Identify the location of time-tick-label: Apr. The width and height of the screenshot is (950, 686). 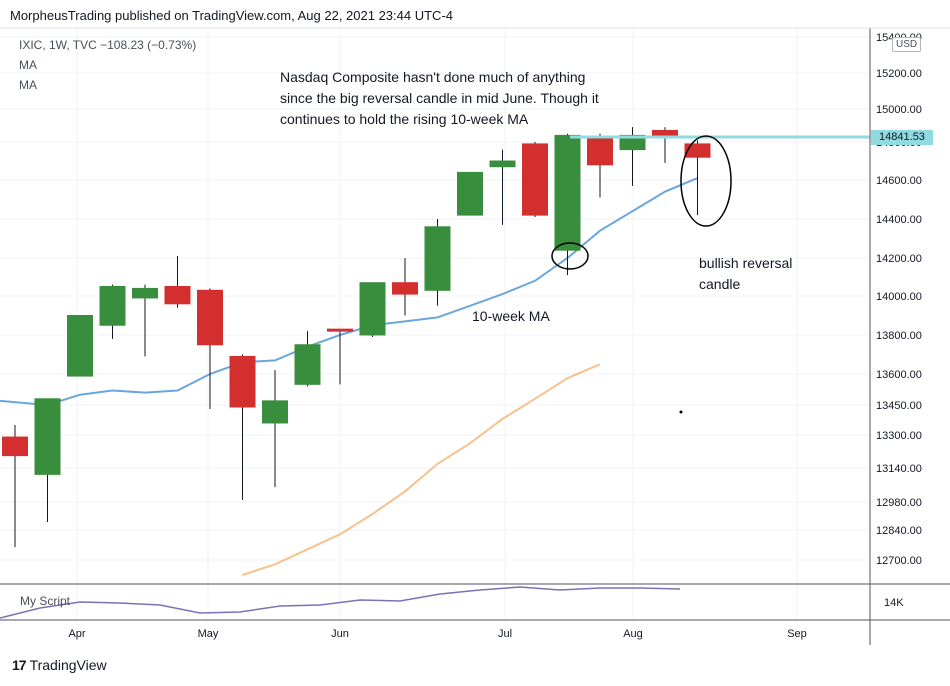
(76, 634).